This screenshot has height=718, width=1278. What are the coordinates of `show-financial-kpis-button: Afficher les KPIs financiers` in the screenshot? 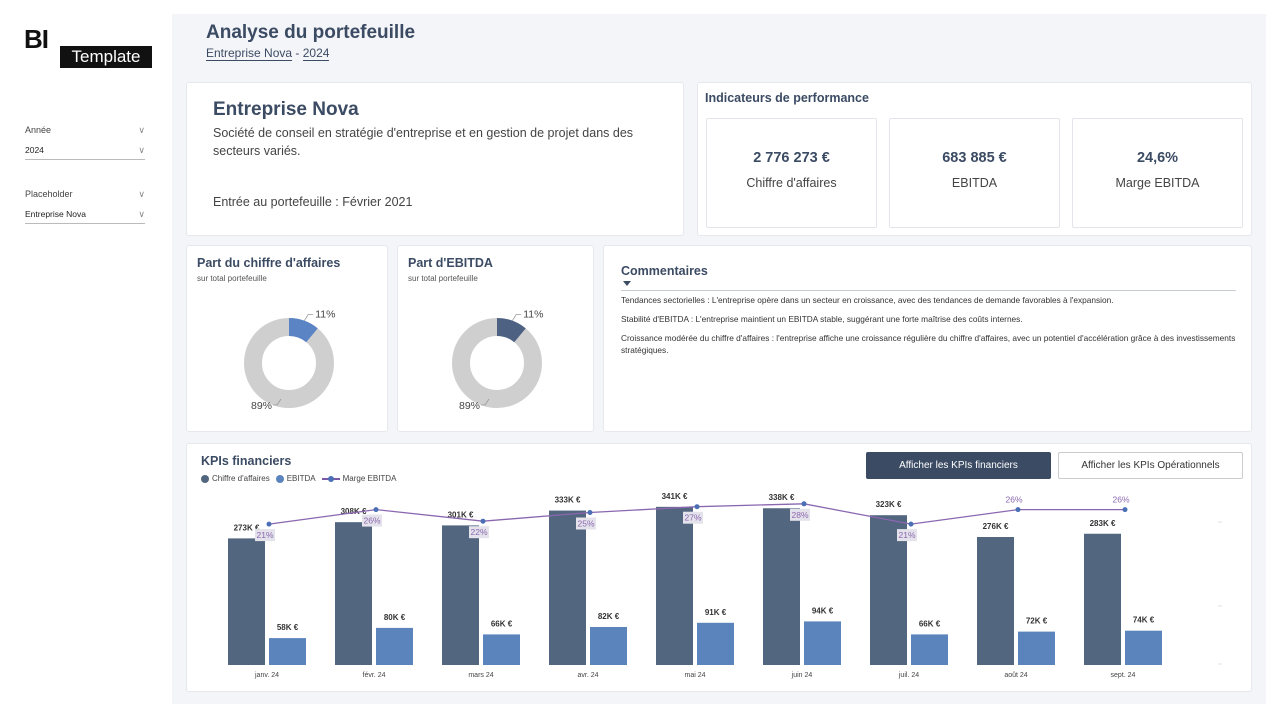 It's located at (958, 465).